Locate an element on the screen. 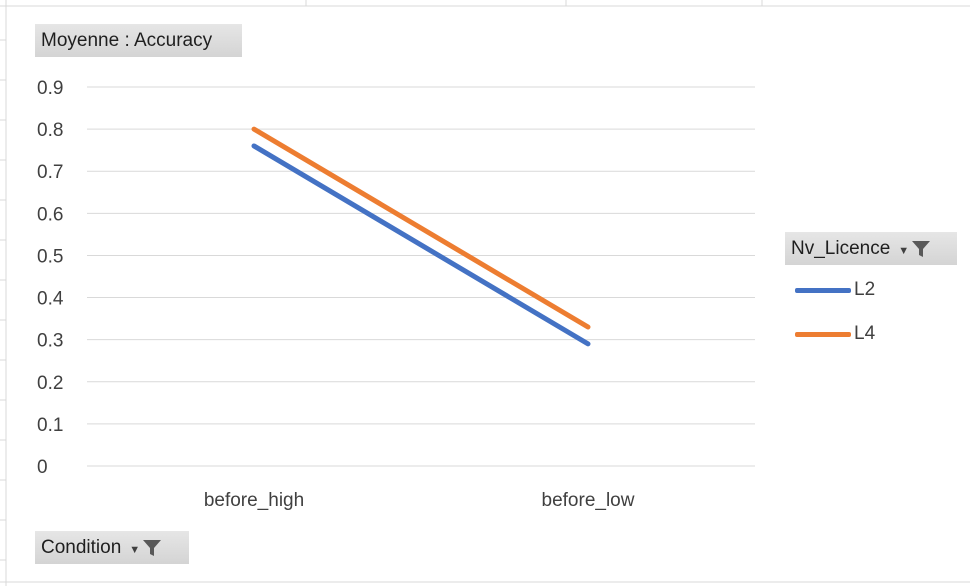 This screenshot has height=586, width=970. legend-field-label: Nv_Licence is located at coordinates (841, 248).